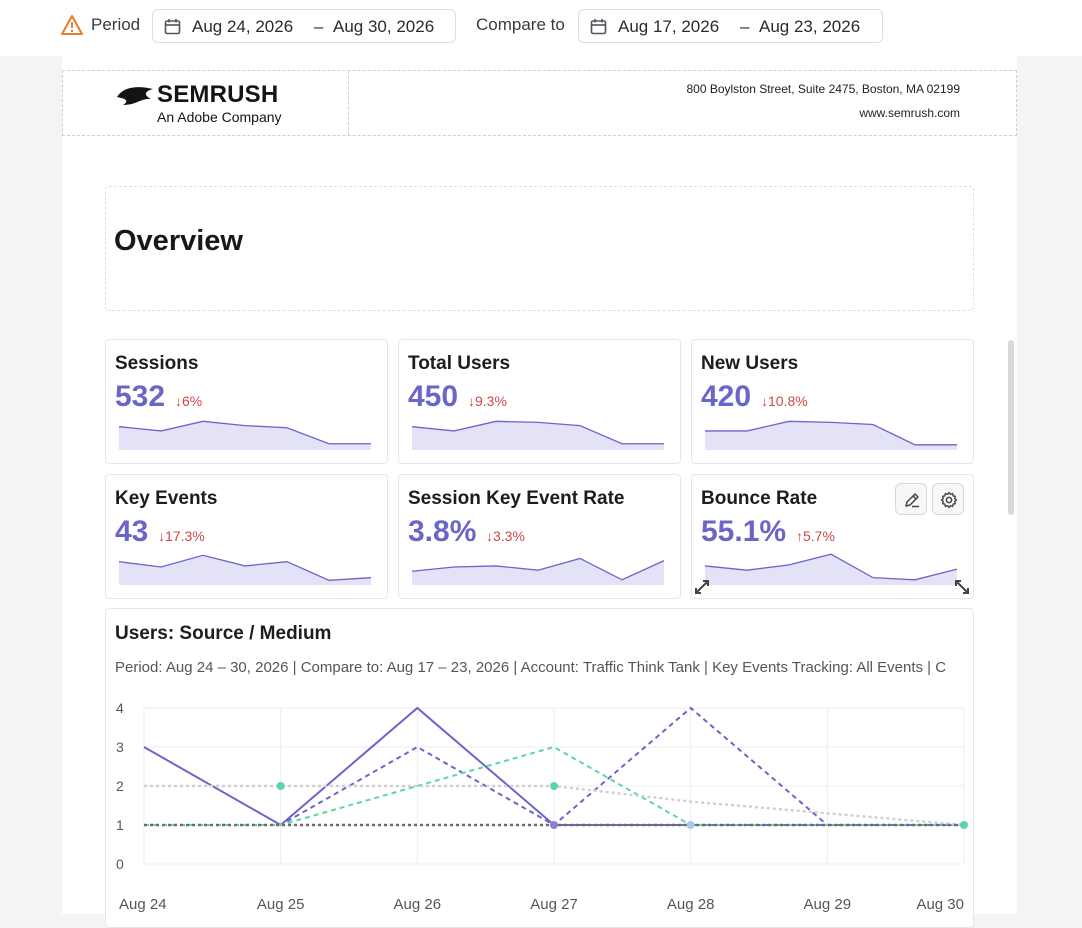  What do you see at coordinates (120, 708) in the screenshot?
I see `y-tick-label: 4` at bounding box center [120, 708].